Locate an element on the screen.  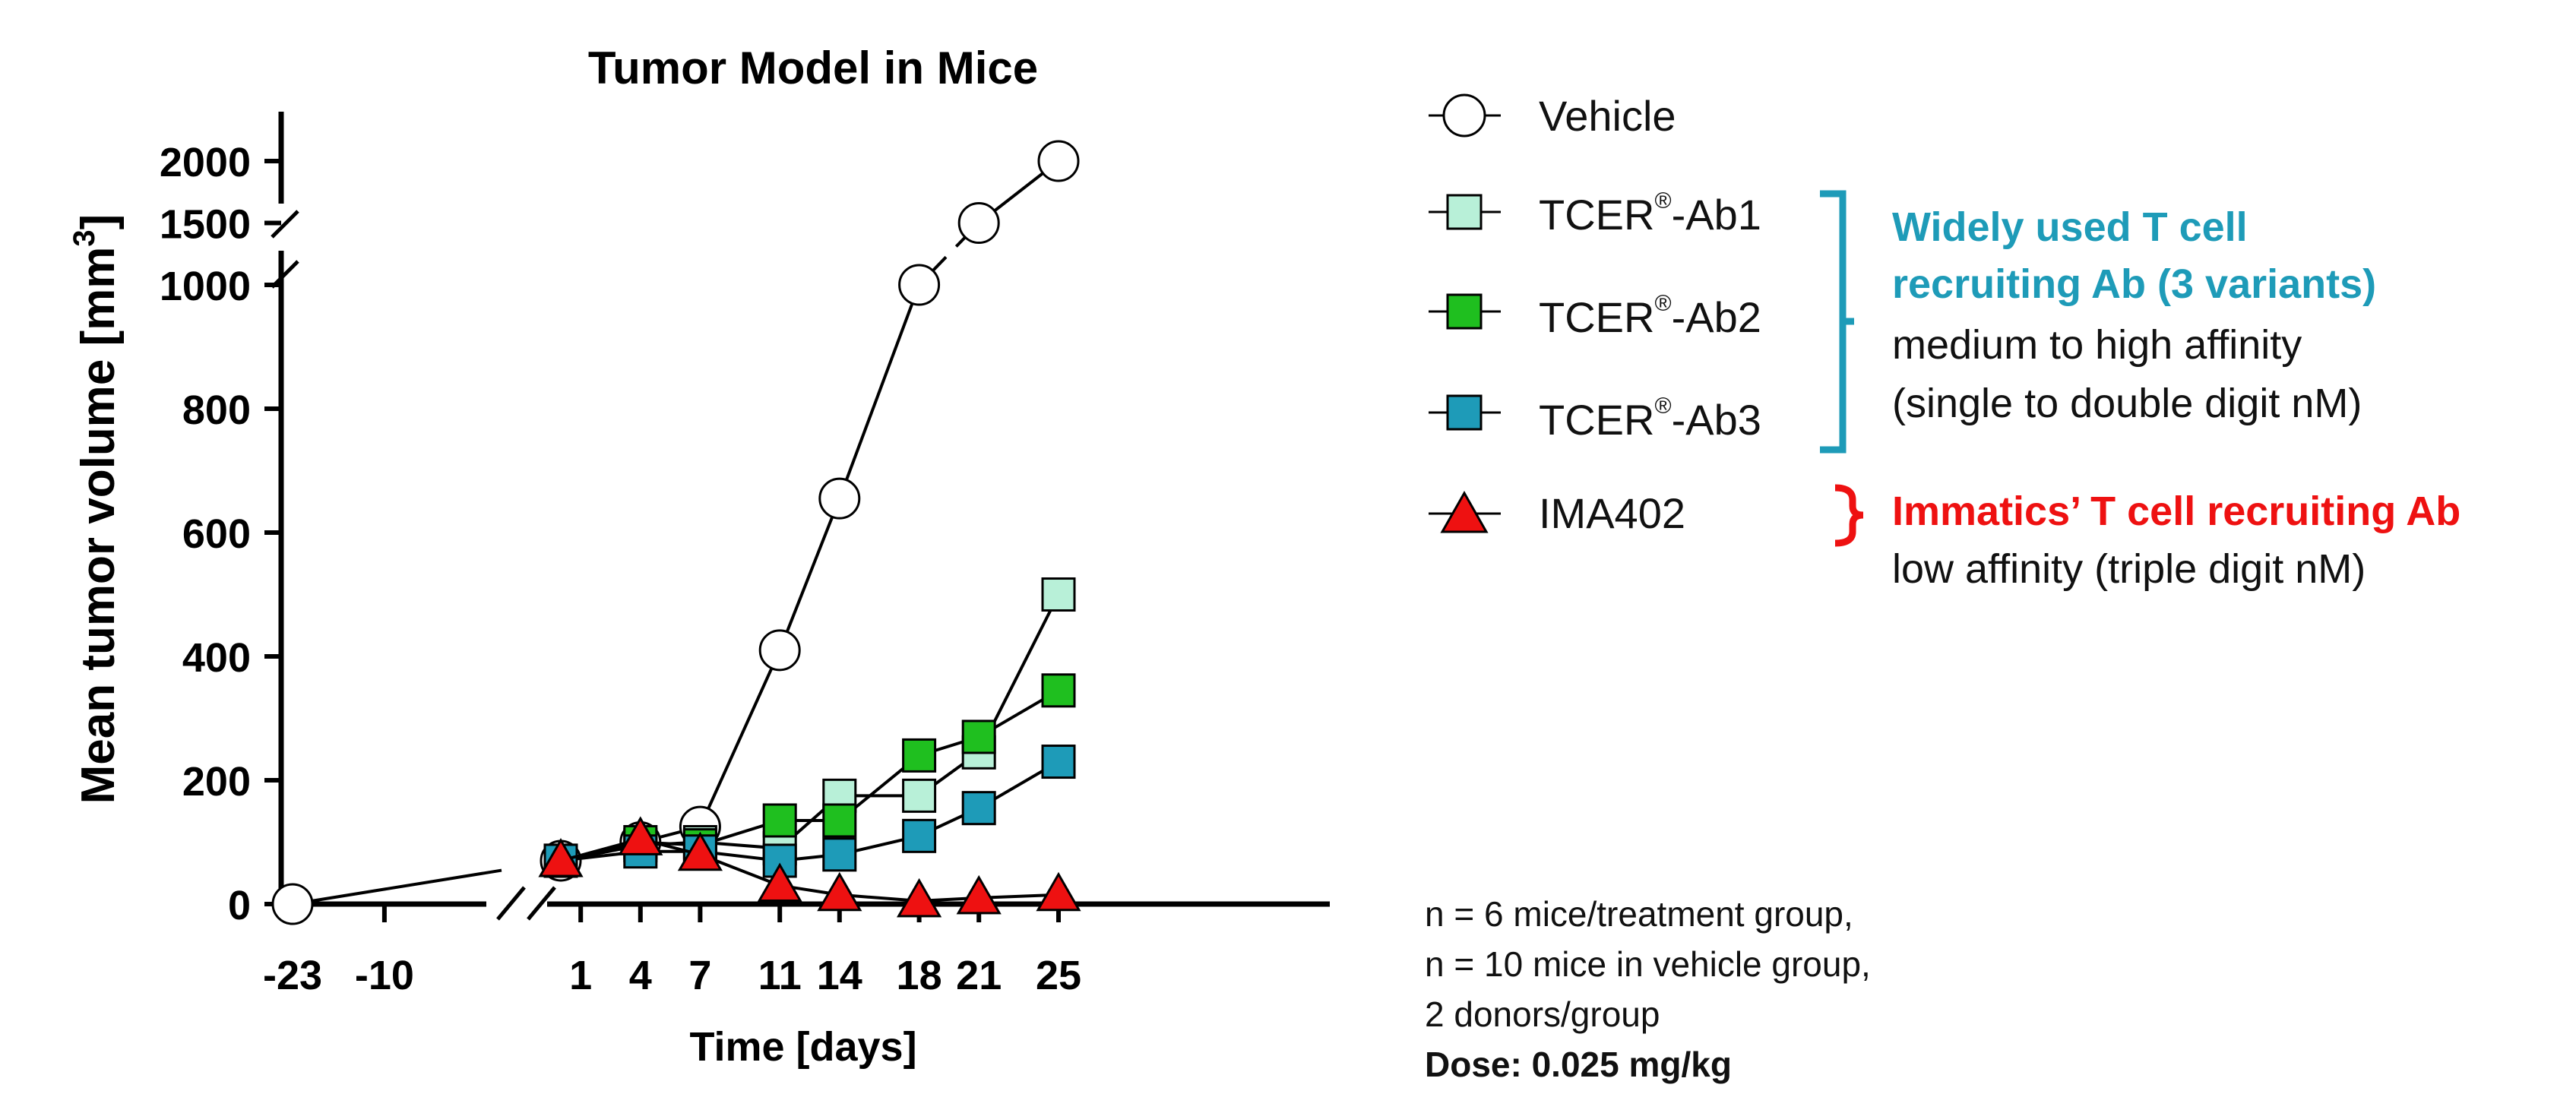
legend-label-ima402: IMA402 is located at coordinates (1612, 513).